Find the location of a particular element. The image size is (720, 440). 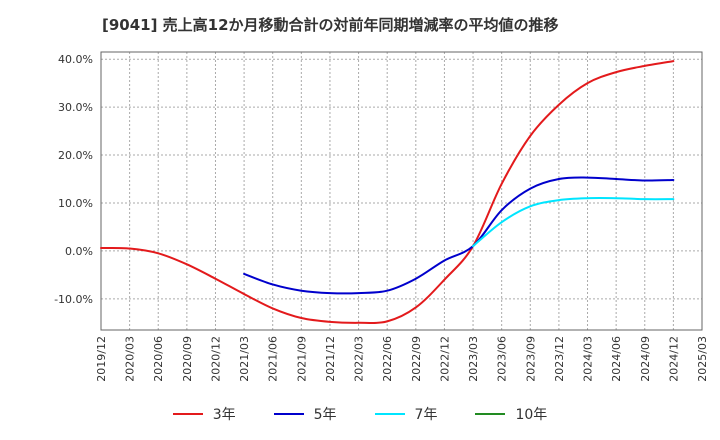

x-tick-label: 2020/09 is located at coordinates (187, 359).